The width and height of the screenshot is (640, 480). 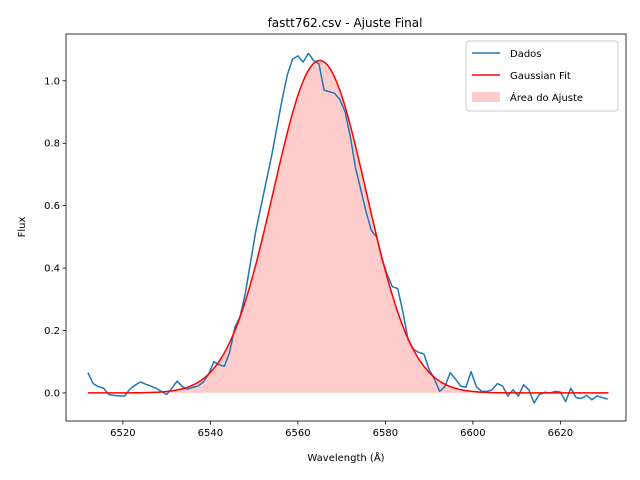 I want to click on y-tick-label: 0.0, so click(x=52, y=393).